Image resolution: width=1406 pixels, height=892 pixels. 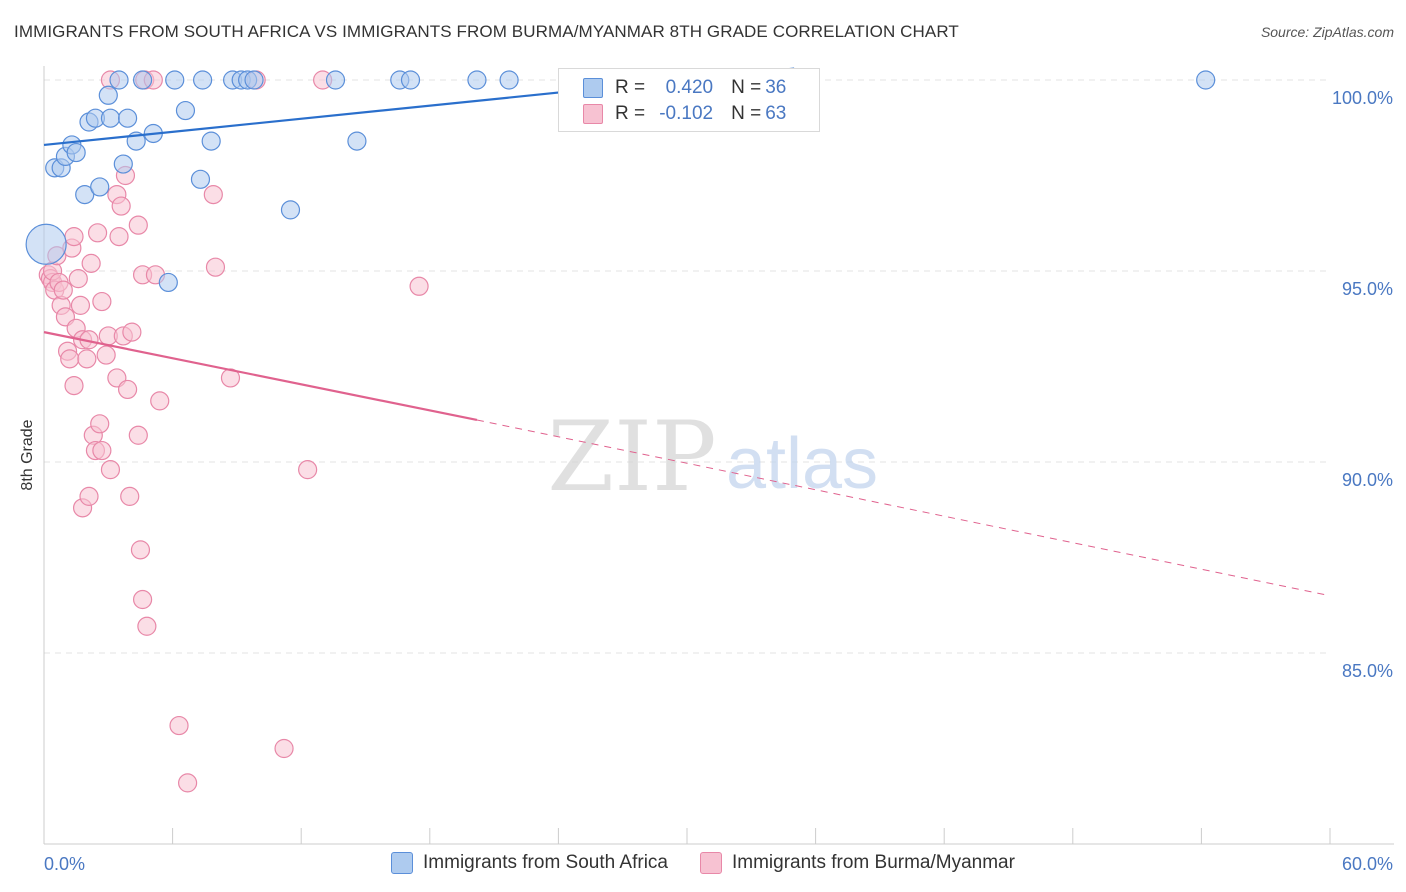 What do you see at coordinates (631, 457) in the screenshot?
I see `watermark-zip: ZIP` at bounding box center [631, 457].